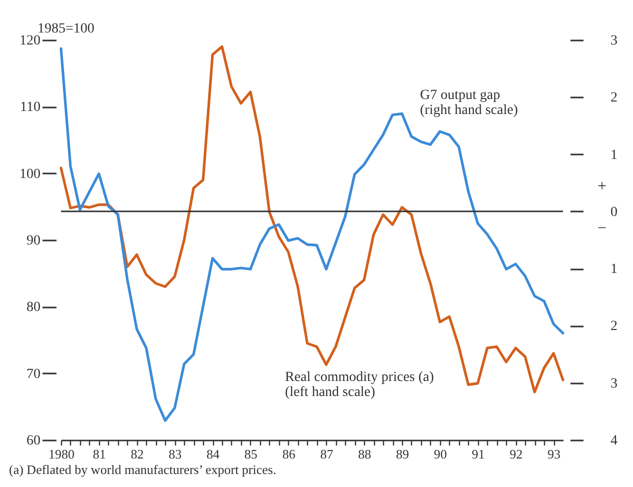  I want to click on x-tick-label: 83, so click(175, 454).